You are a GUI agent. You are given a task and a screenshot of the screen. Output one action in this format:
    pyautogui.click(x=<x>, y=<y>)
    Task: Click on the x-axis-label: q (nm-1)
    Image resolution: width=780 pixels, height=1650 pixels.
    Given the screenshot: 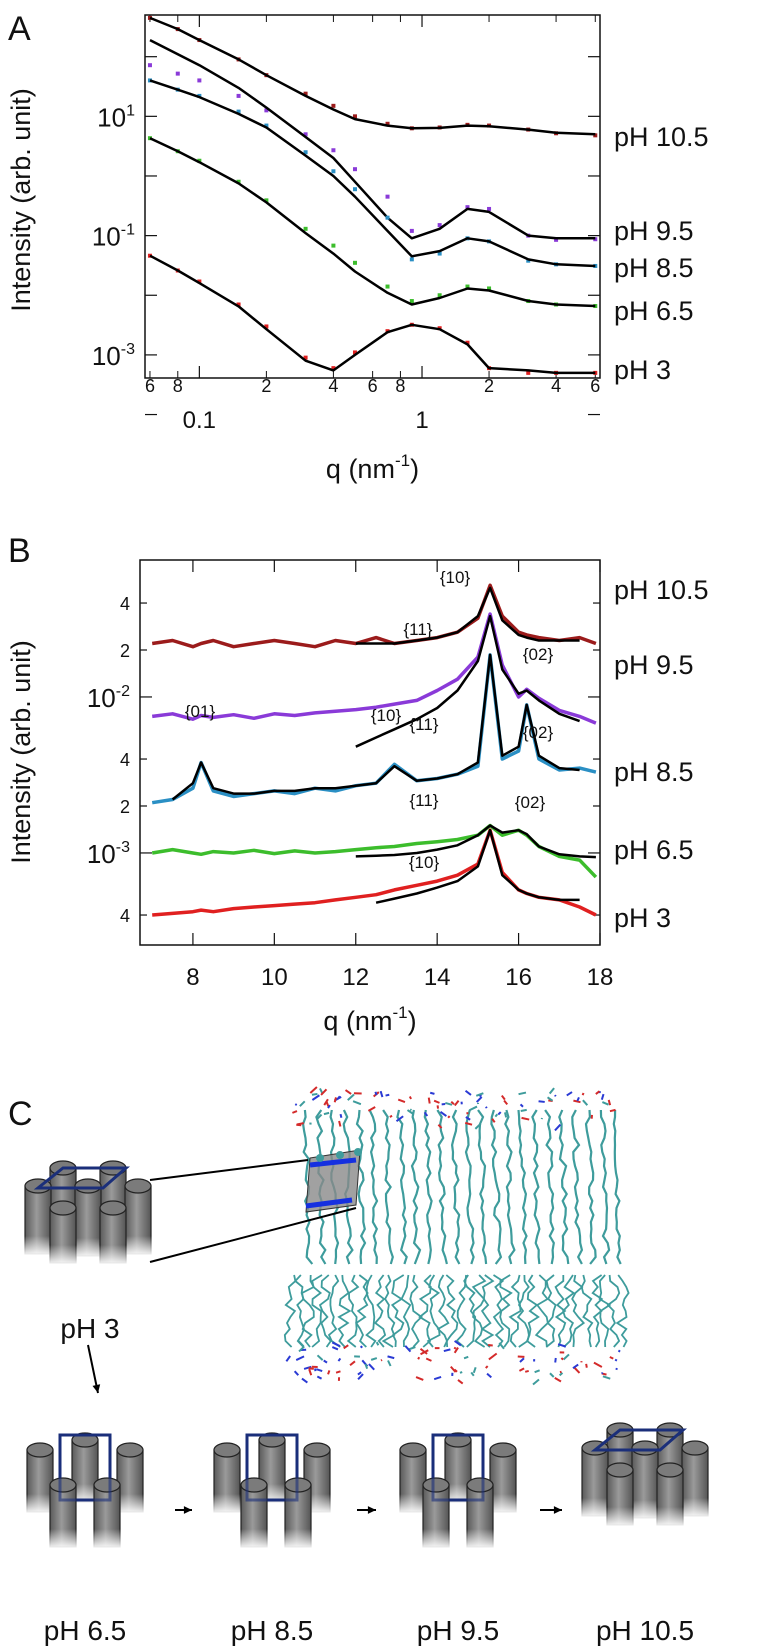 What is the action you would take?
    pyautogui.click(x=369, y=1019)
    